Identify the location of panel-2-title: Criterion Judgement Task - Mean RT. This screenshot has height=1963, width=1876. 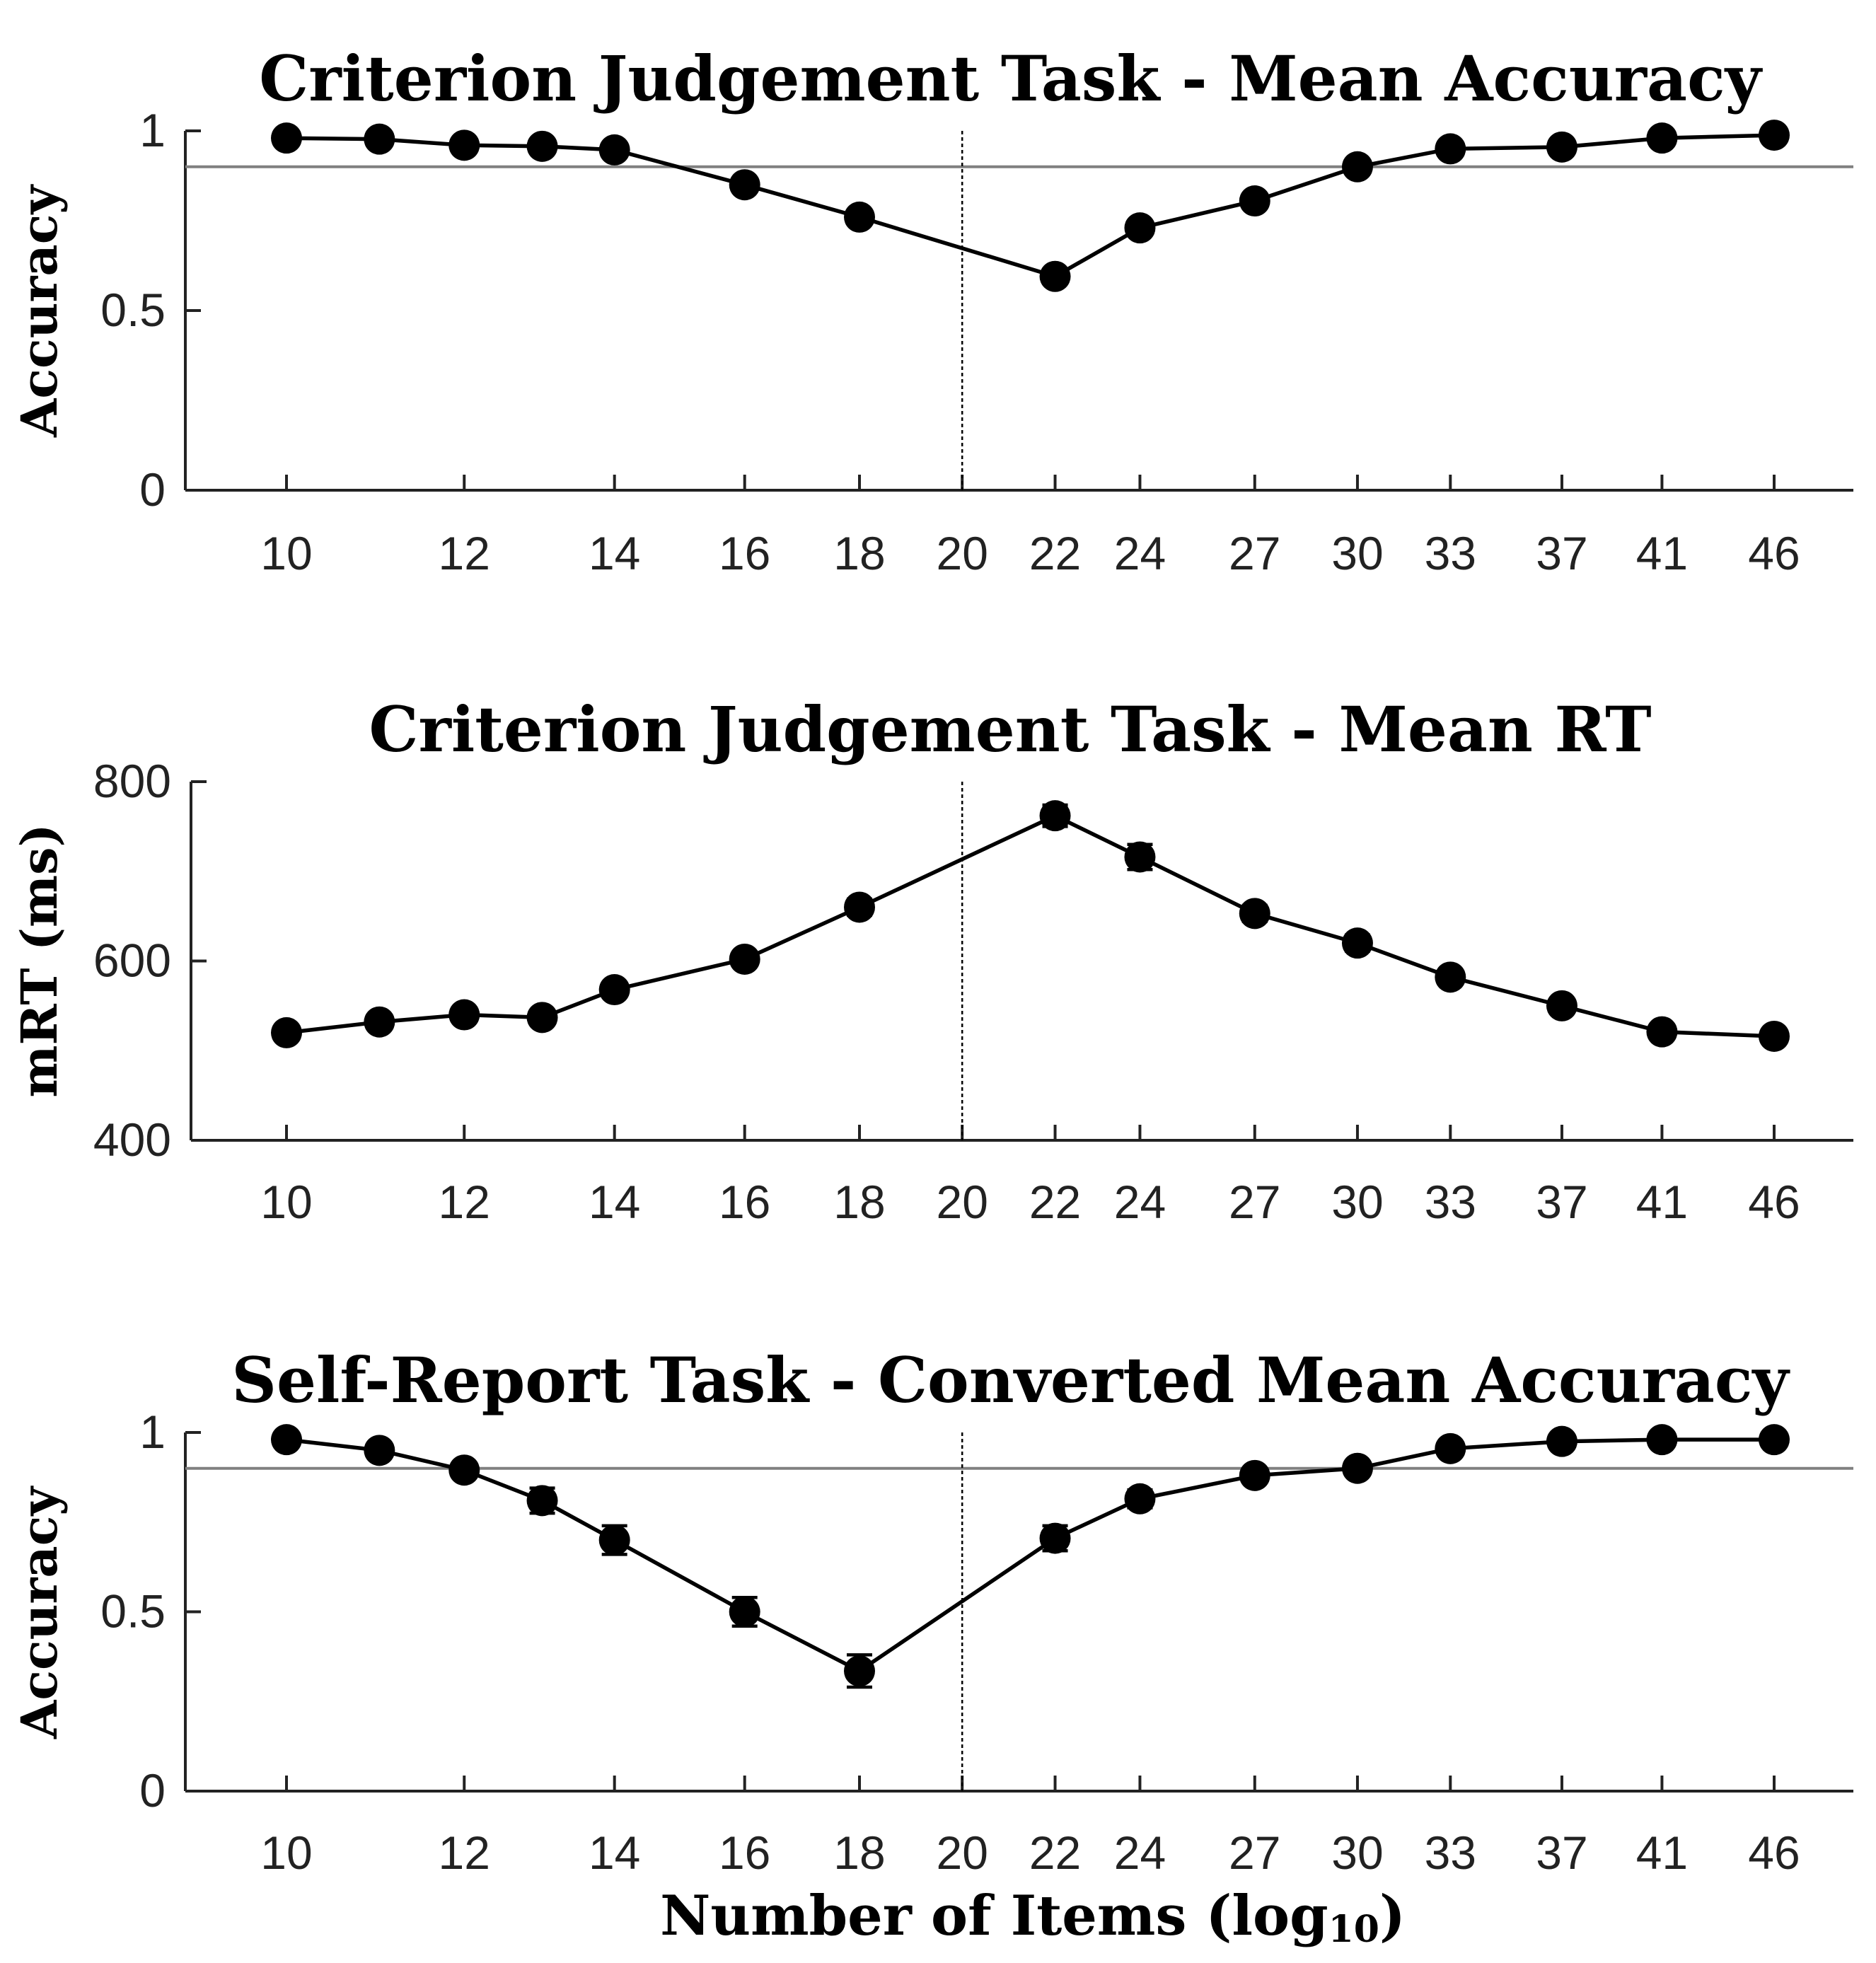
(1010, 729).